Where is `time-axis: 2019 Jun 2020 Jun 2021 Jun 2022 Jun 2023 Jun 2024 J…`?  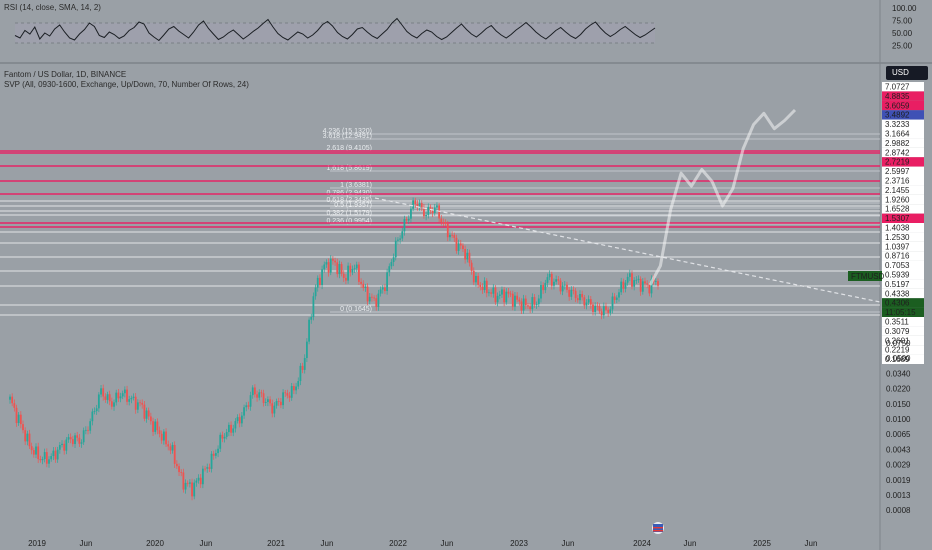
time-axis: 2019 Jun 2020 Jun 2021 Jun 2022 Jun 2023 Jun 2024 J… is located at coordinates (422, 543).